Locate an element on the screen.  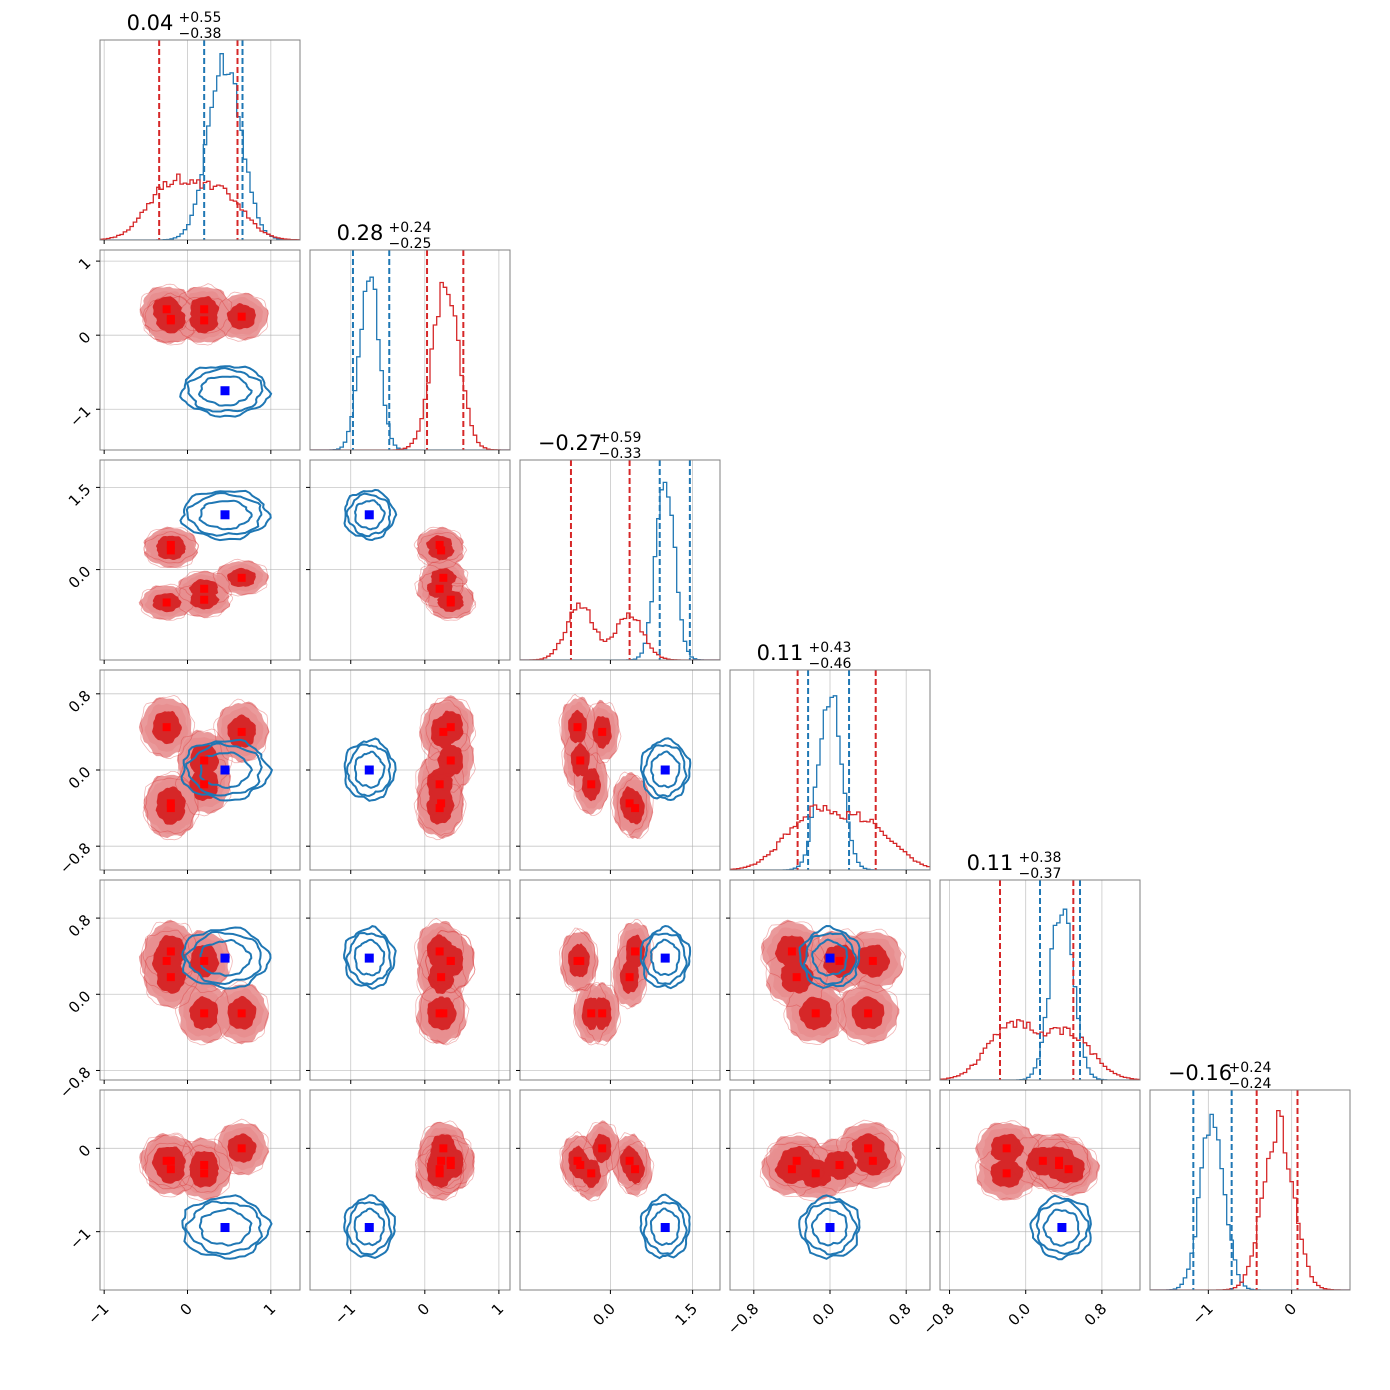
x-tick-label: 0 is located at coordinates (186, 1309).